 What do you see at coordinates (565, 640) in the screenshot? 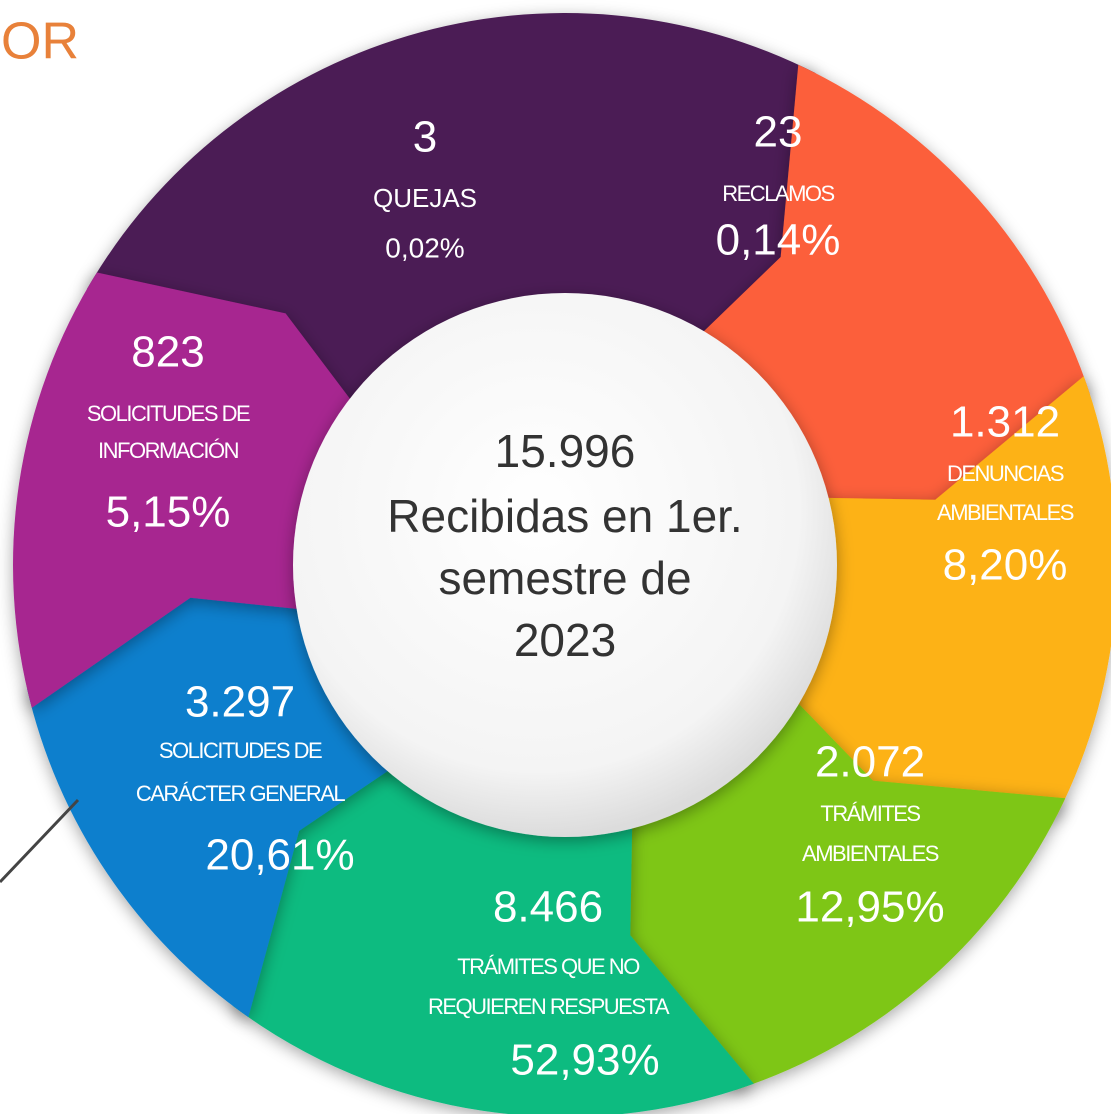
I see `center-line: 2023` at bounding box center [565, 640].